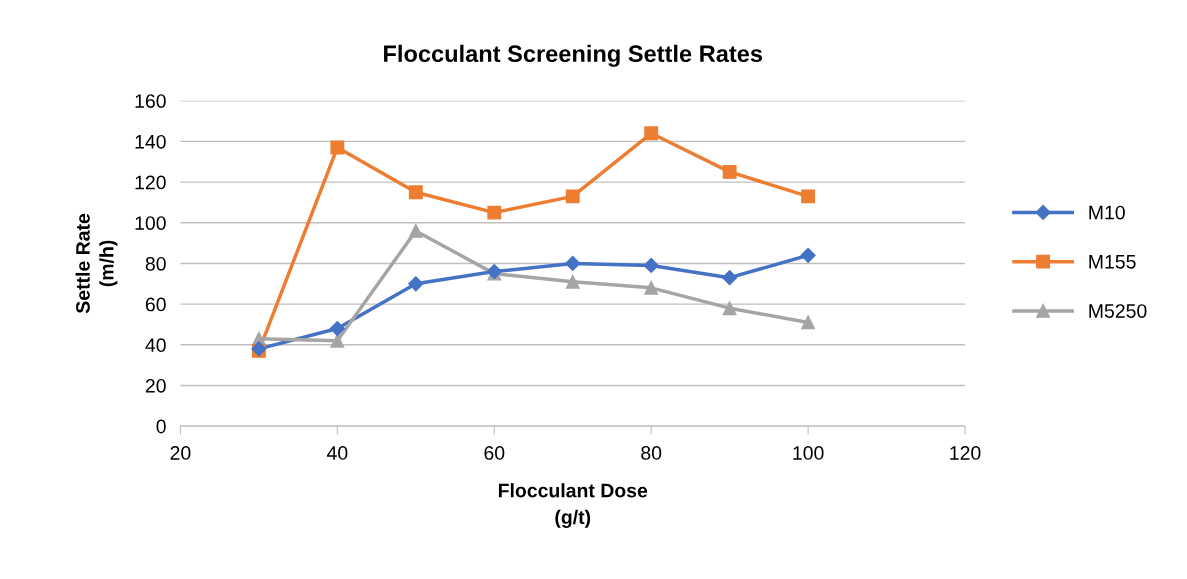  What do you see at coordinates (96, 263) in the screenshot?
I see `y-axis-title: Settle Rate (m/h)` at bounding box center [96, 263].